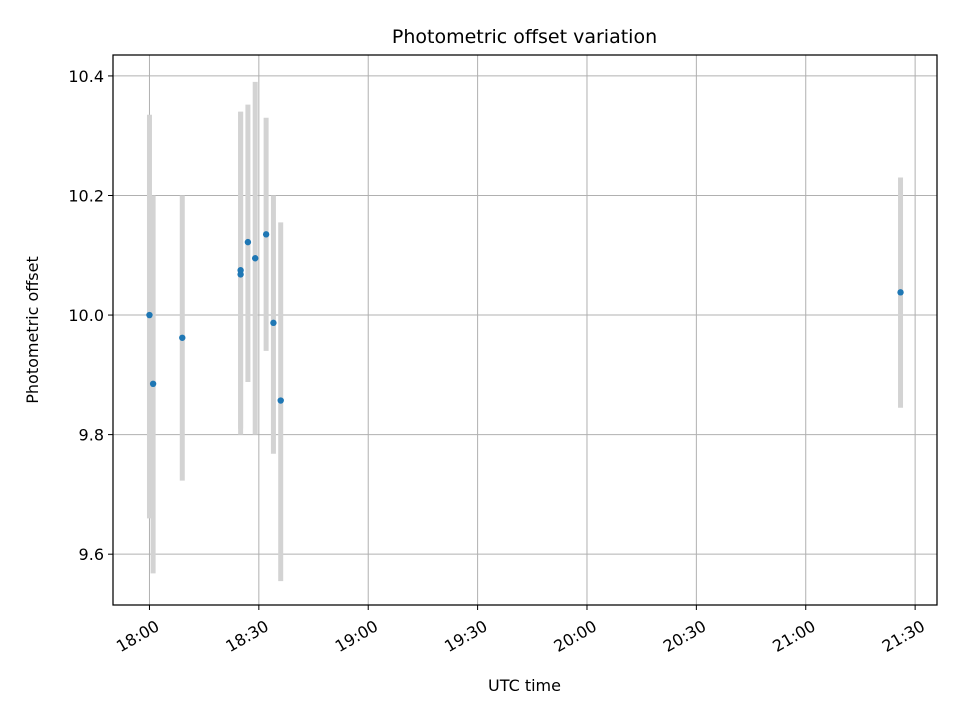 This screenshot has width=960, height=720. Describe the element at coordinates (903, 636) in the screenshot. I see `x-tick-label: 21:30` at that location.